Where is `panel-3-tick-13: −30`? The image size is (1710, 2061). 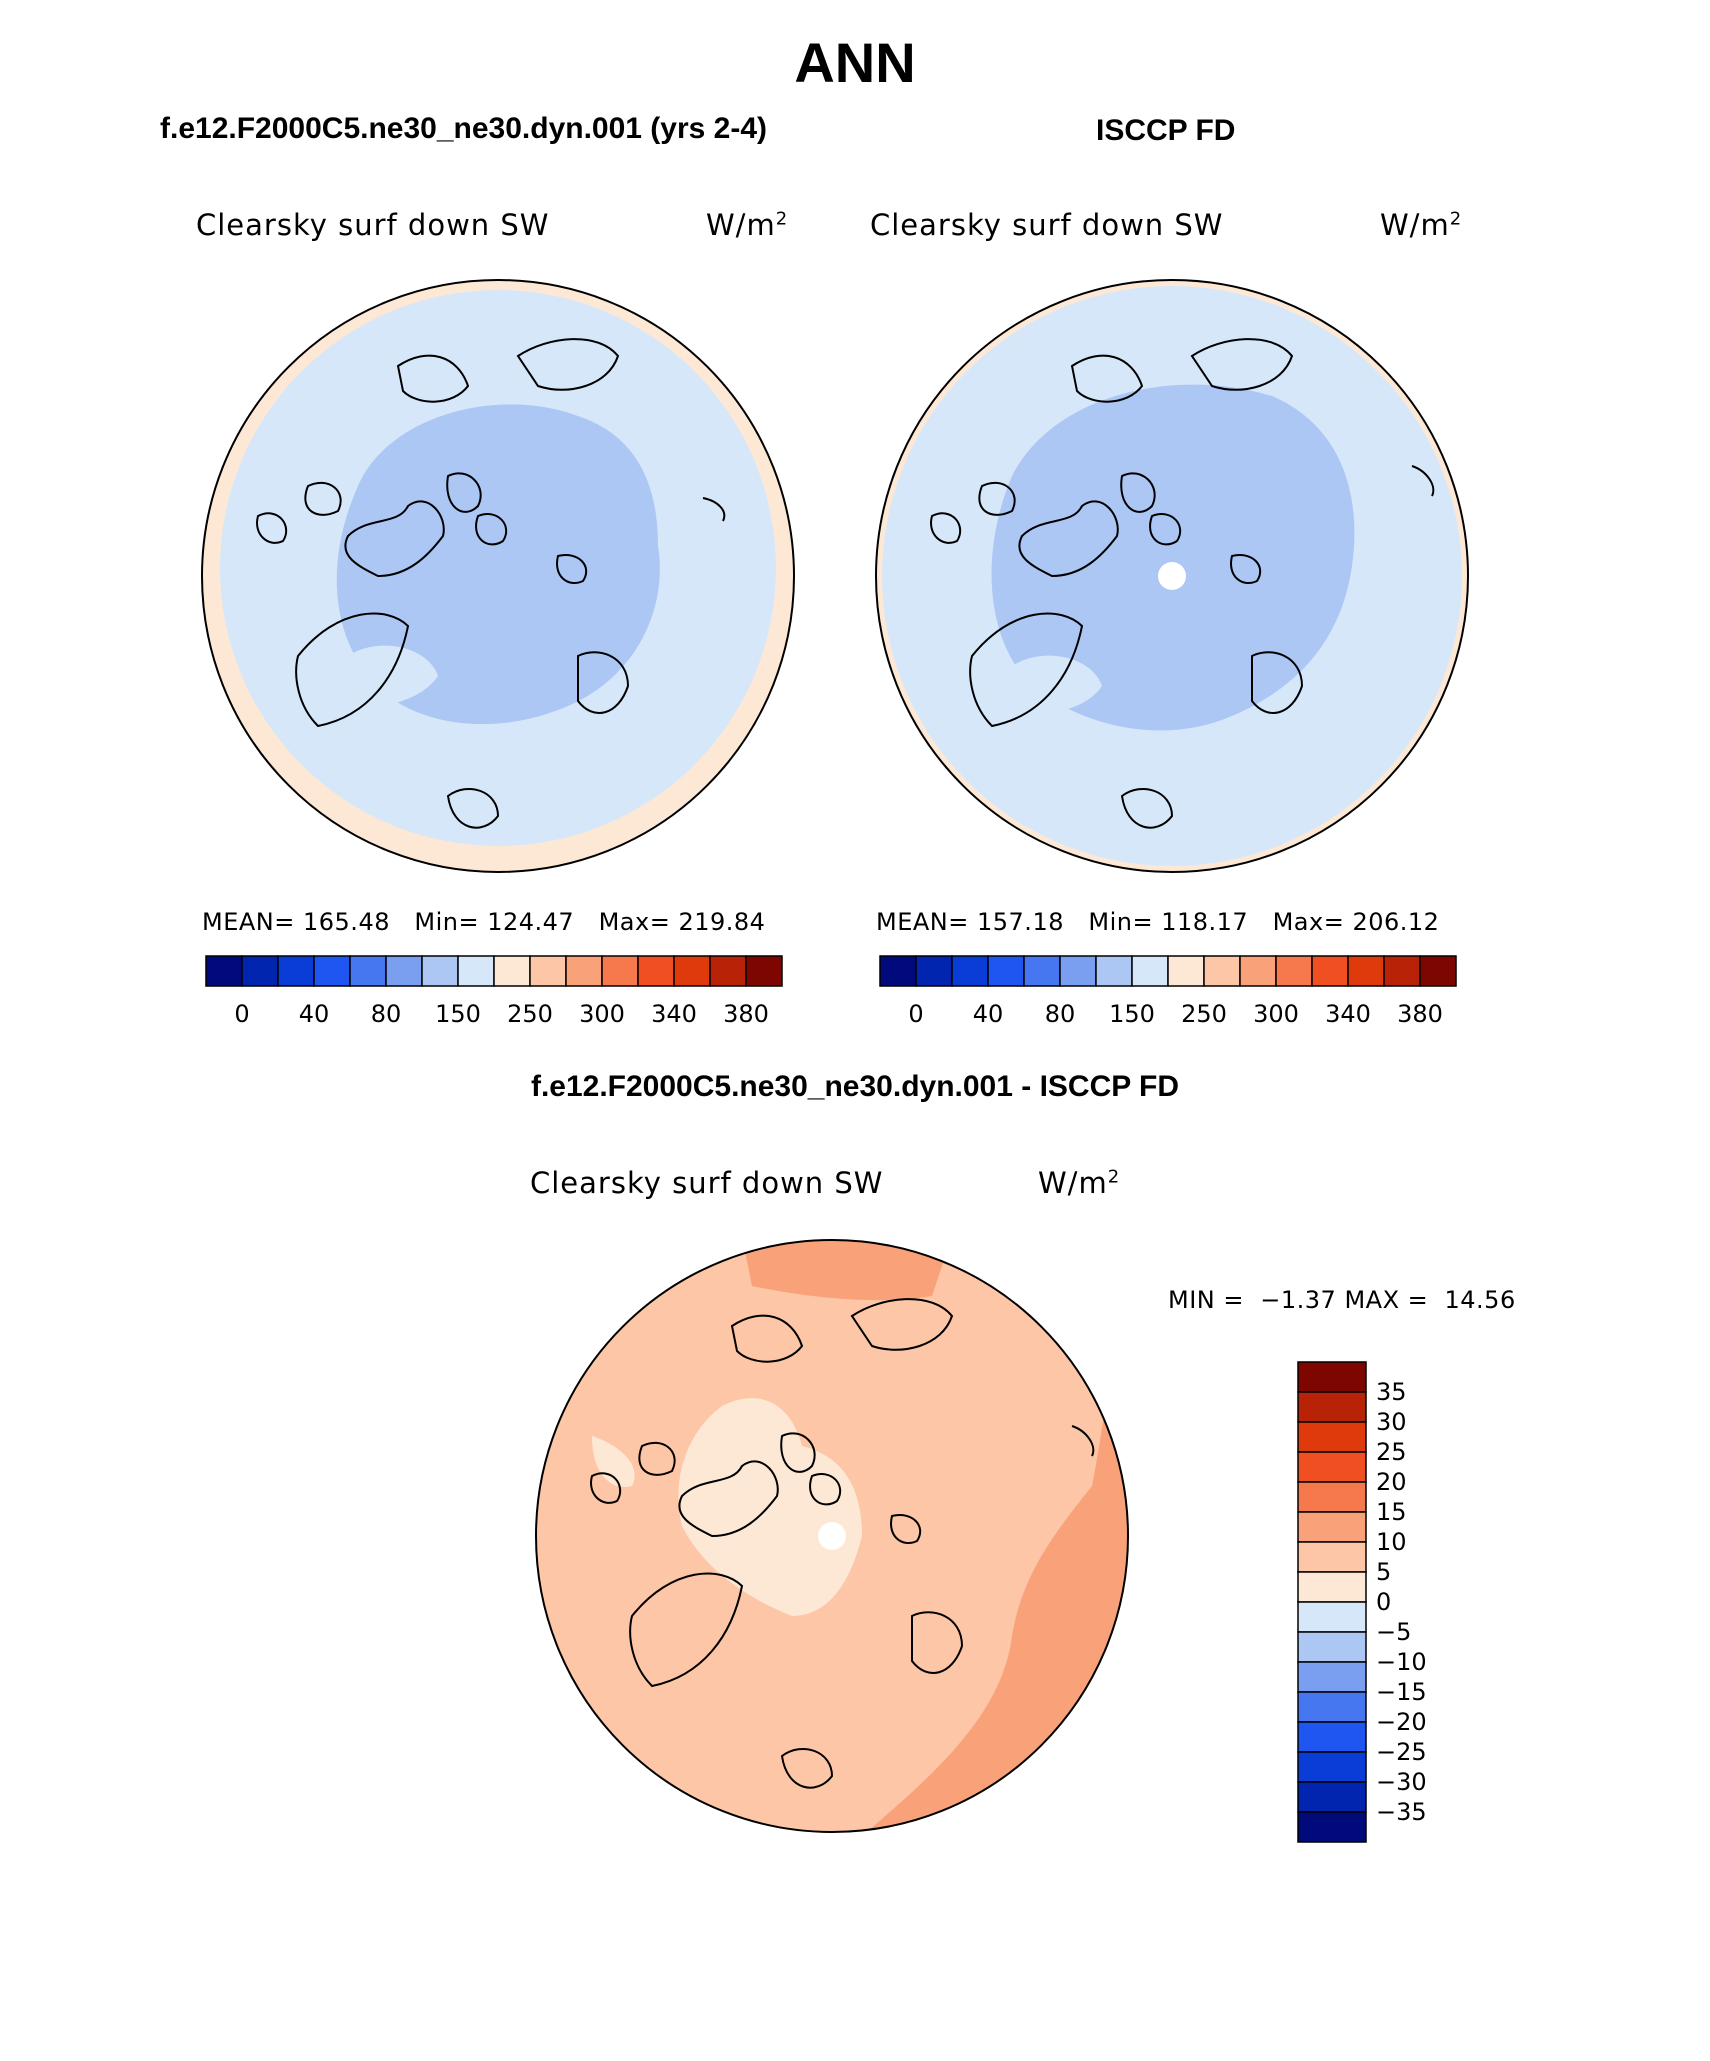
panel-3-tick-13: −30 is located at coordinates (1401, 1782).